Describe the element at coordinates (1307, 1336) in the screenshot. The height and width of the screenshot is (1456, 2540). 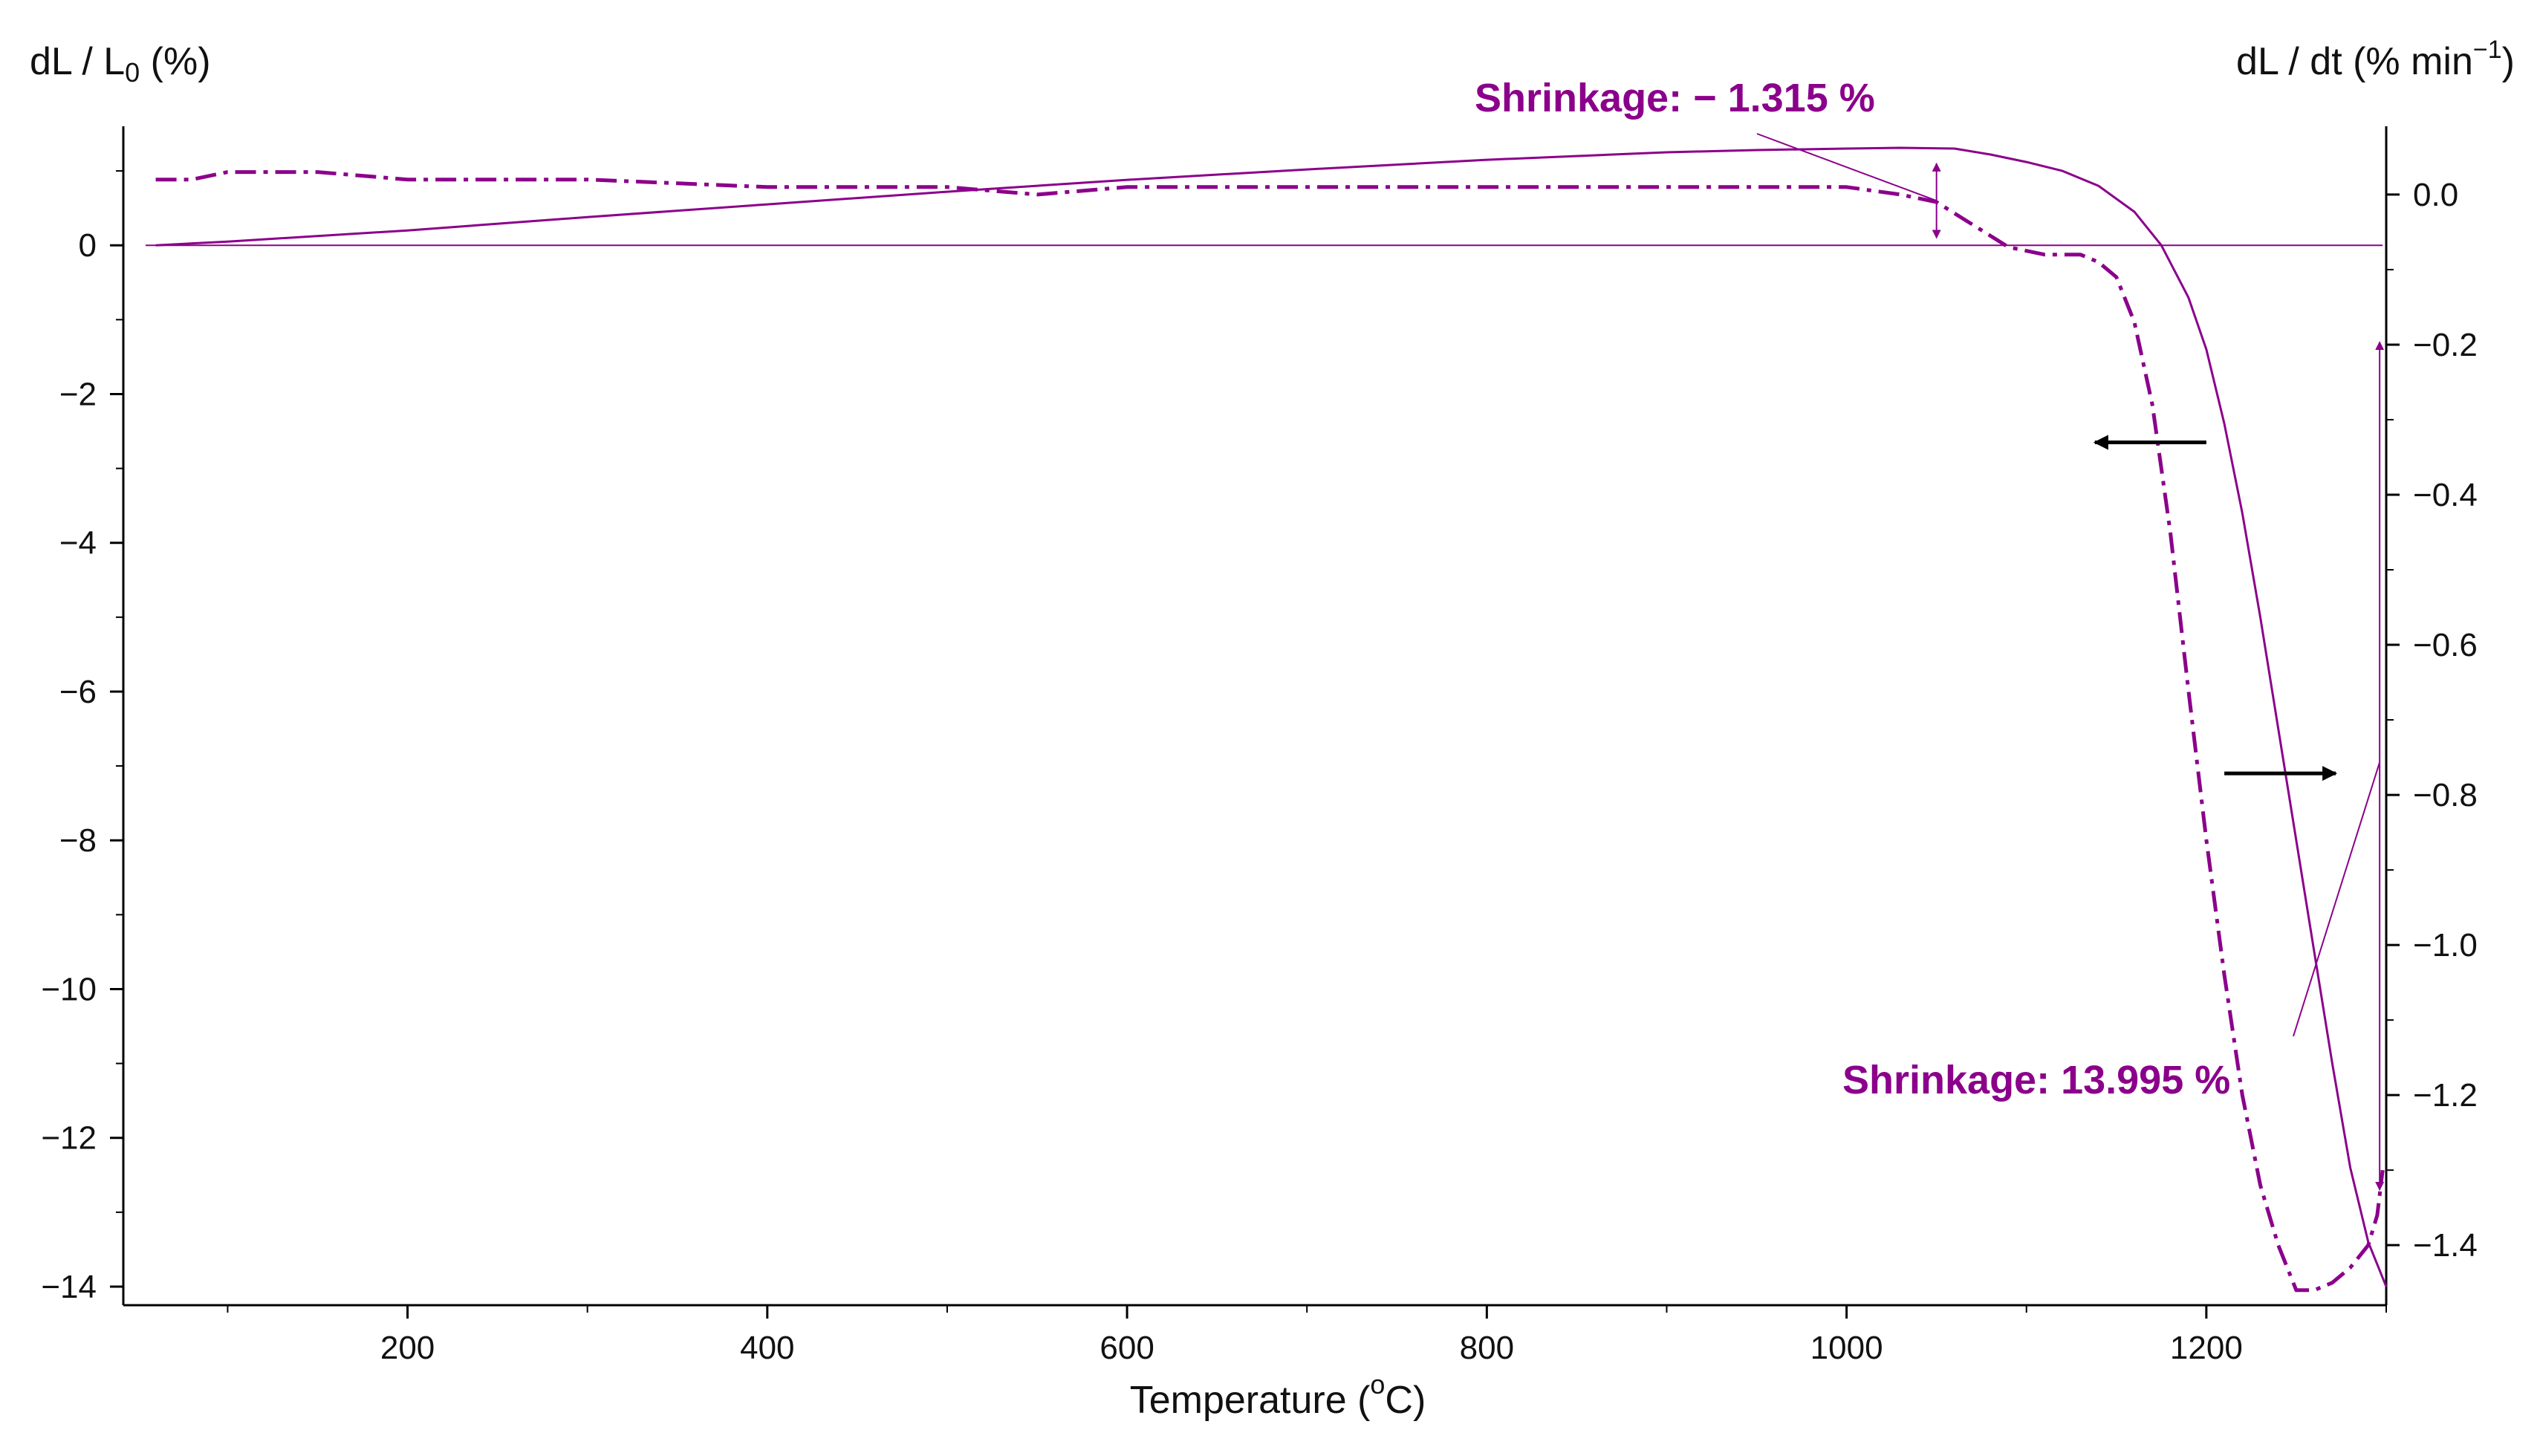
I see `x-axis-ticks: 200 400 600 800 1000 1200` at that location.